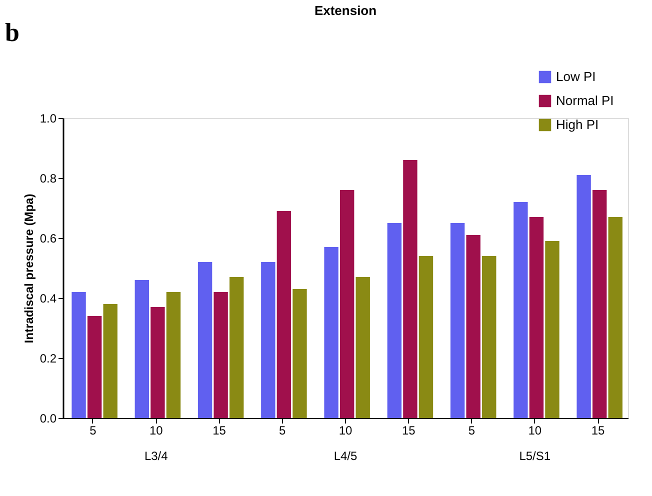 The width and height of the screenshot is (652, 496). Describe the element at coordinates (48, 179) in the screenshot. I see `y-tick-label: 0.8` at that location.